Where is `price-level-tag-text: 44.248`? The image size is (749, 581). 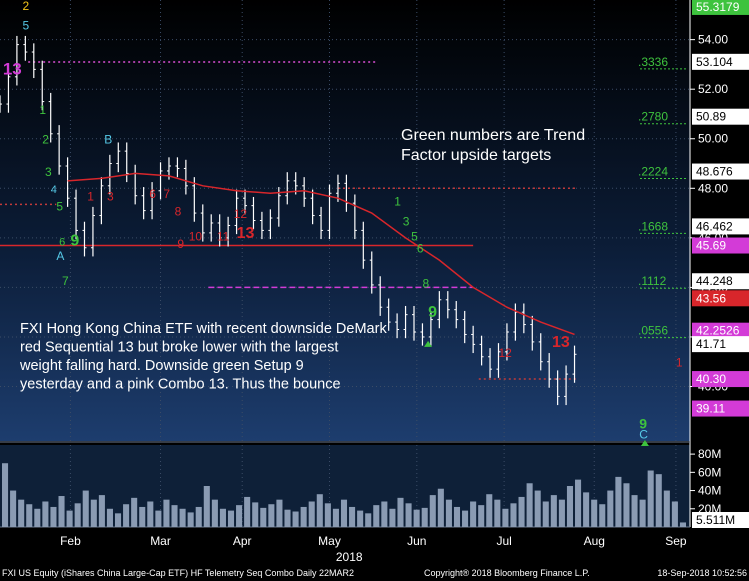 price-level-tag-text: 44.248 is located at coordinates (714, 281).